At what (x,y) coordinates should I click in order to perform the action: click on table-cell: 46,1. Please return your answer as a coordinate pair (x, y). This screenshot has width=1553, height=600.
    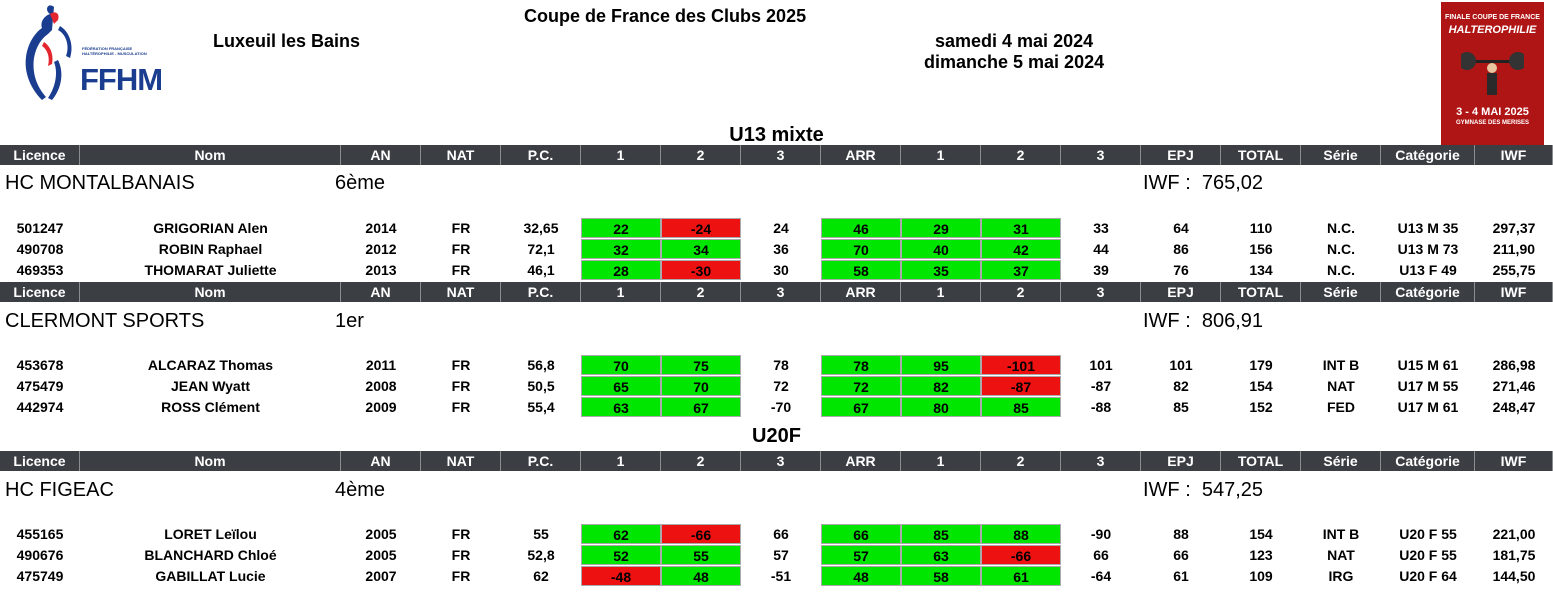
    Looking at the image, I should click on (541, 270).